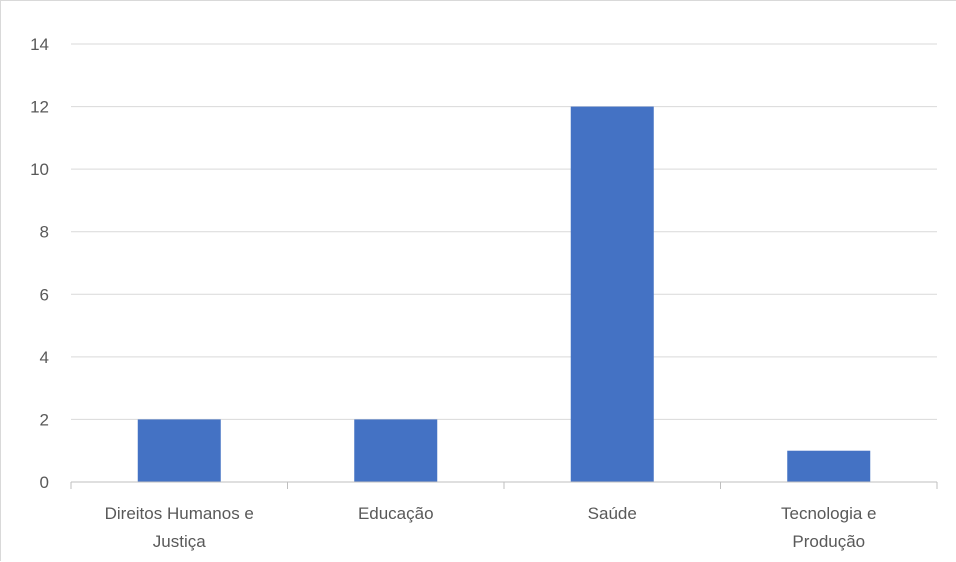 The height and width of the screenshot is (562, 956). I want to click on y-tick-label: 8, so click(44, 232).